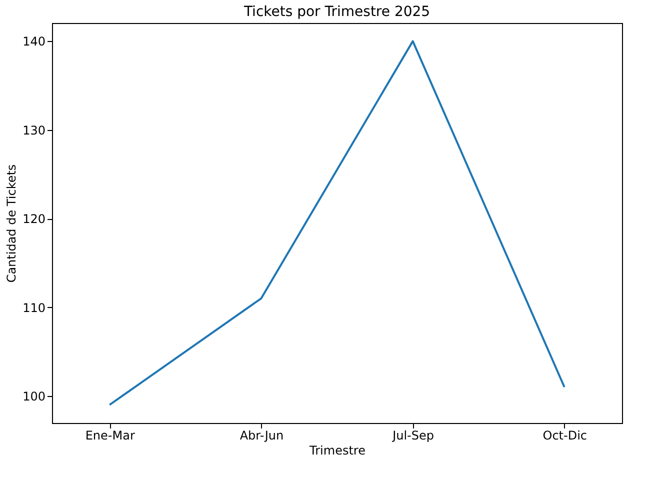 The image size is (666, 493). I want to click on y-tick-label: 110, so click(34, 307).